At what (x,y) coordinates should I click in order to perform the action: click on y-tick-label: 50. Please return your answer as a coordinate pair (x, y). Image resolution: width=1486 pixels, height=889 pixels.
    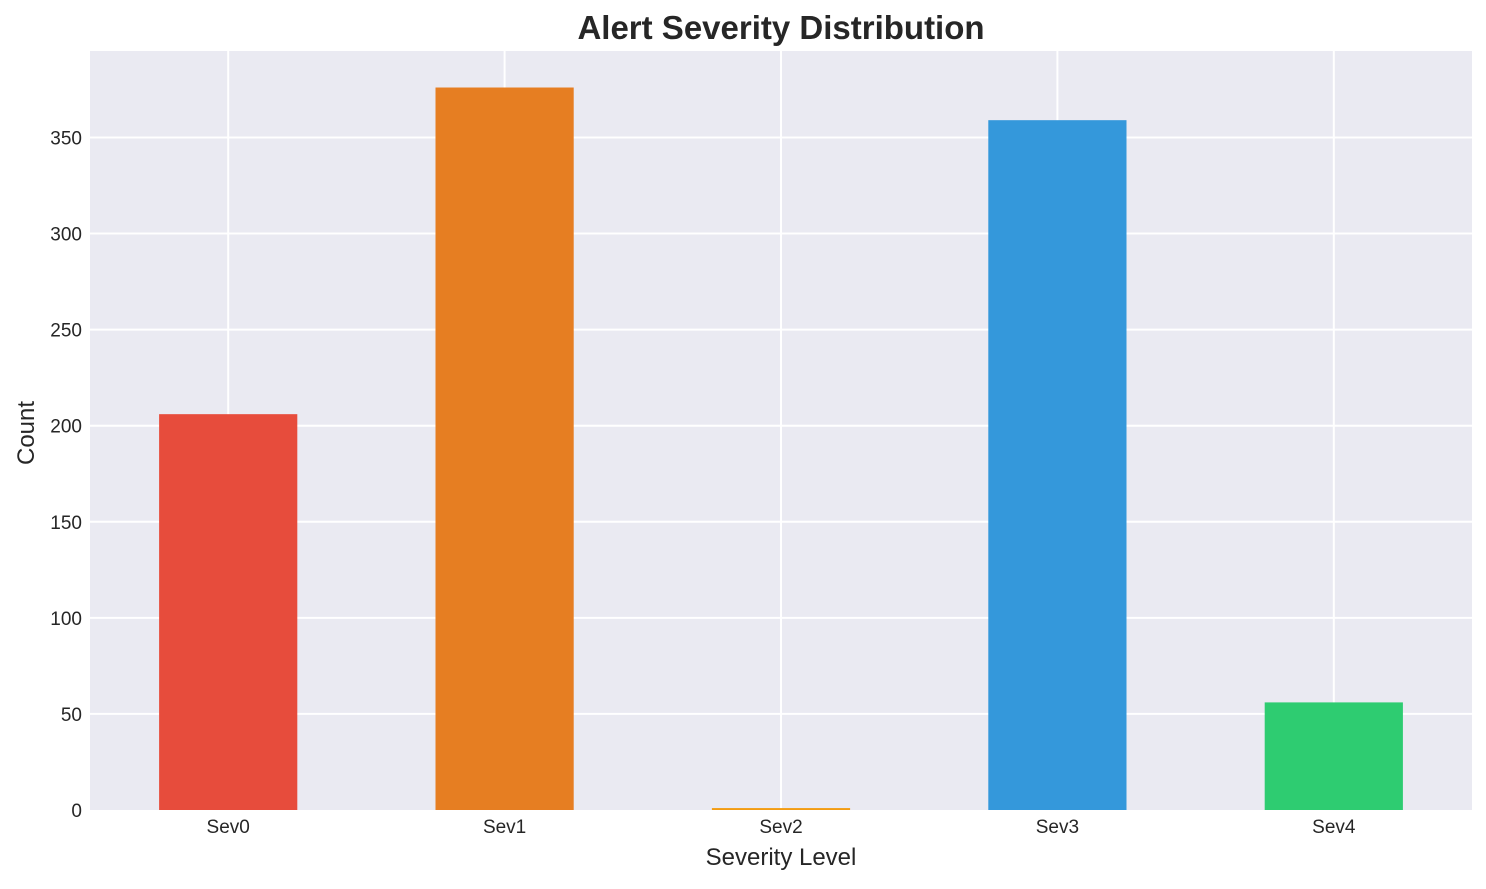
    Looking at the image, I should click on (71, 715).